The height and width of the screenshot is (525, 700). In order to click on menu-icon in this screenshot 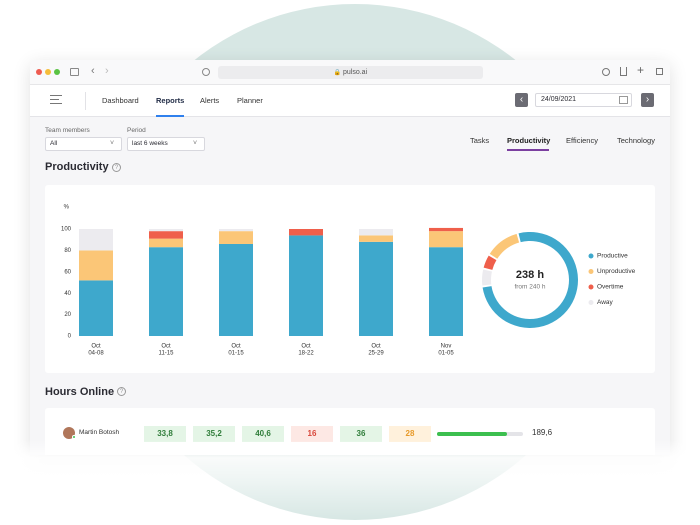, I will do `click(56, 99)`.